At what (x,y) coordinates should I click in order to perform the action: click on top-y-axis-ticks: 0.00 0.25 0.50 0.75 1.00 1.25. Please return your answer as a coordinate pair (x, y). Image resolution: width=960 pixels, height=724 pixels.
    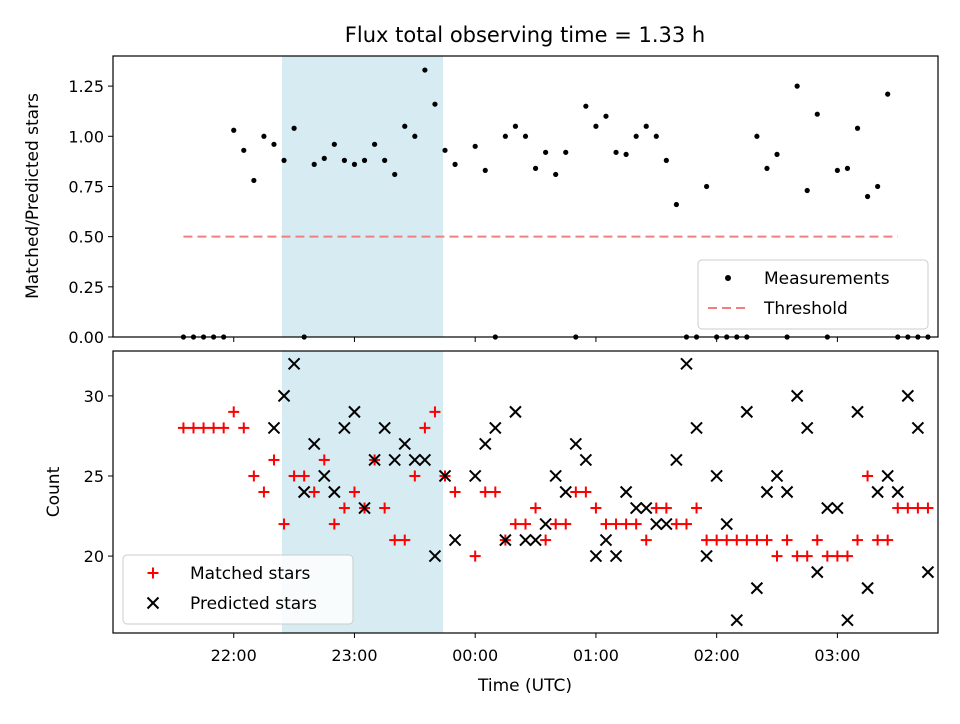
    Looking at the image, I should click on (90, 212).